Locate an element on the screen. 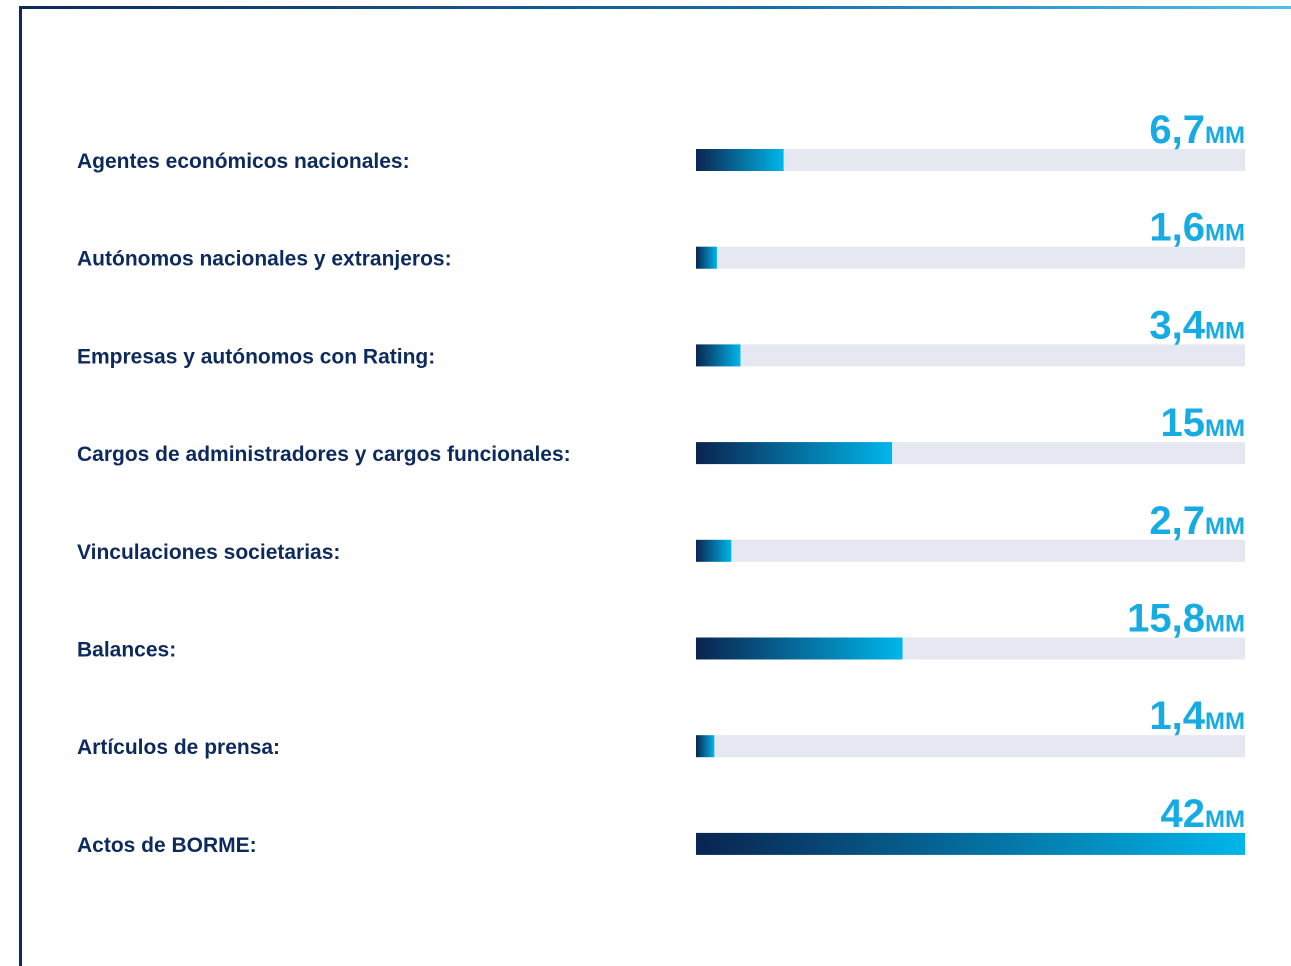 The height and width of the screenshot is (966, 1291). value-number: 1,6 is located at coordinates (1177, 228).